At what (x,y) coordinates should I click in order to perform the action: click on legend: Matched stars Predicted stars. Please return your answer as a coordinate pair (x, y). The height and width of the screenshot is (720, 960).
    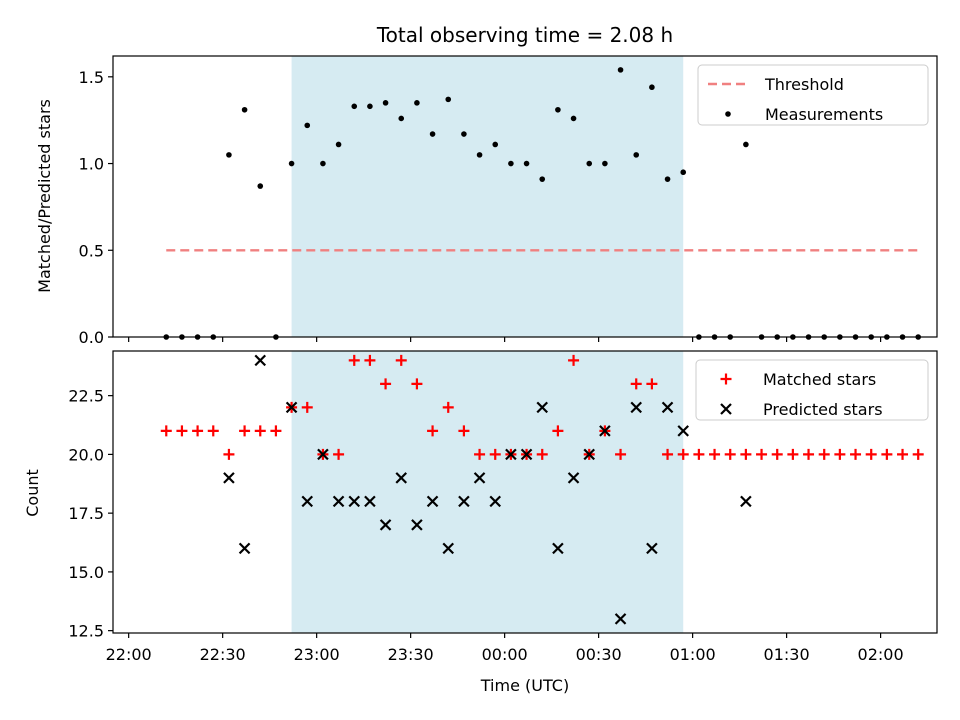
    Looking at the image, I should click on (812, 390).